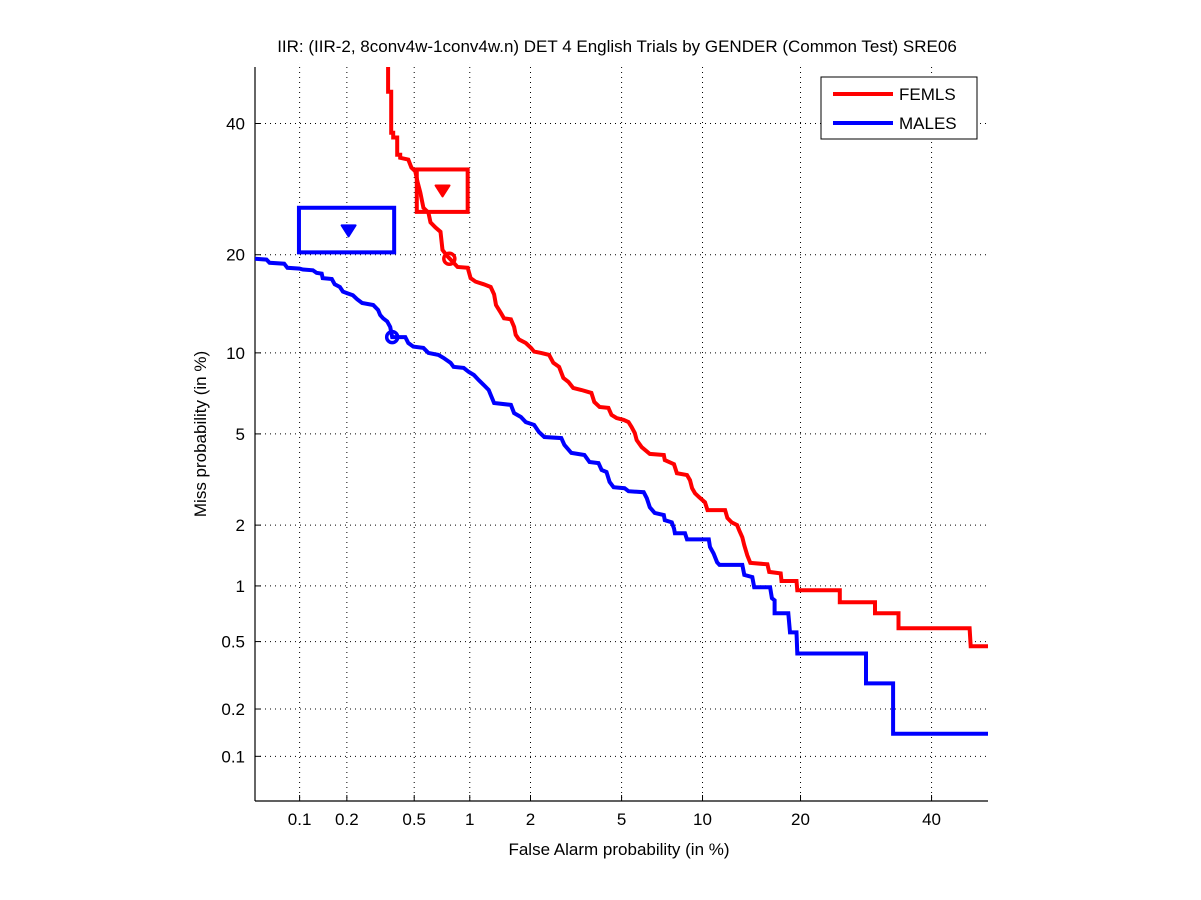  What do you see at coordinates (469, 819) in the screenshot?
I see `x-tick-label: 1` at bounding box center [469, 819].